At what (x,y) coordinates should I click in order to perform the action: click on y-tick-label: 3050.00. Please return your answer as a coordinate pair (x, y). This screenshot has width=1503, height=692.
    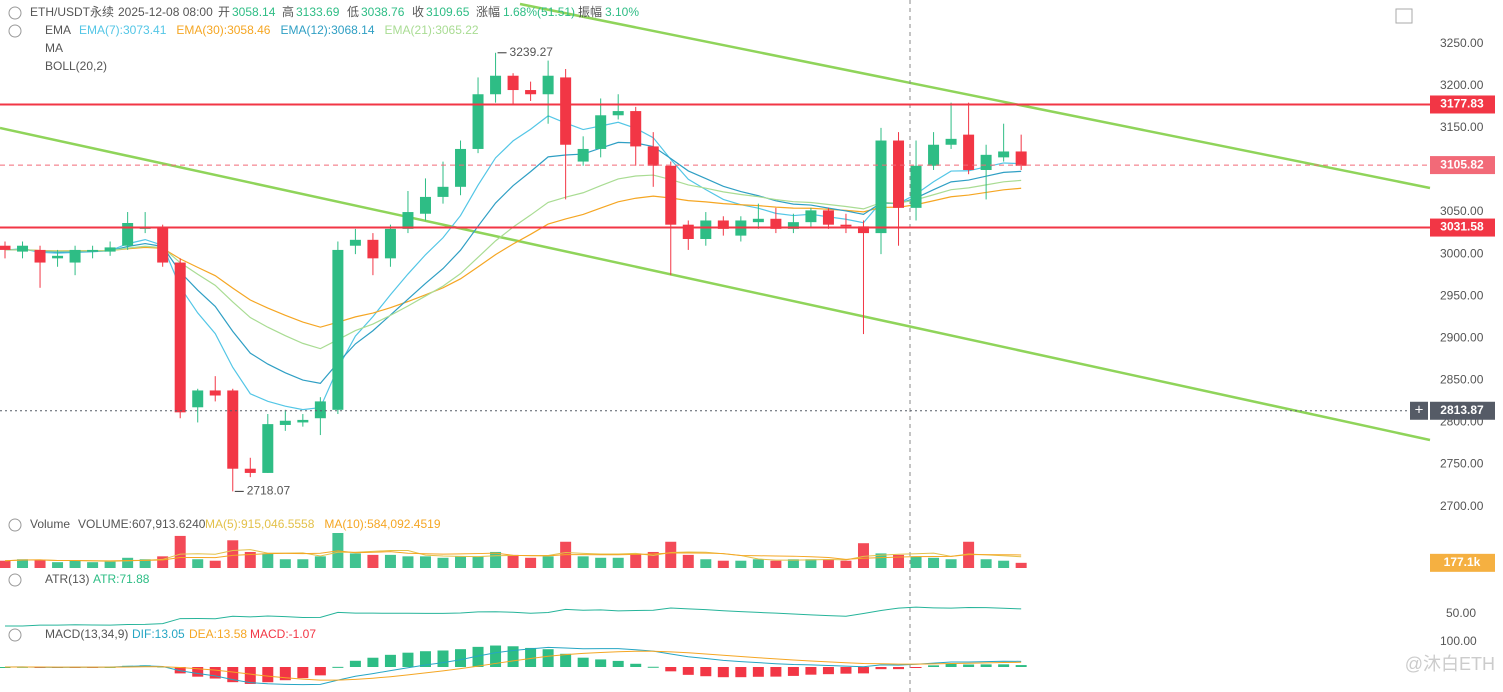
    Looking at the image, I should click on (1462, 211).